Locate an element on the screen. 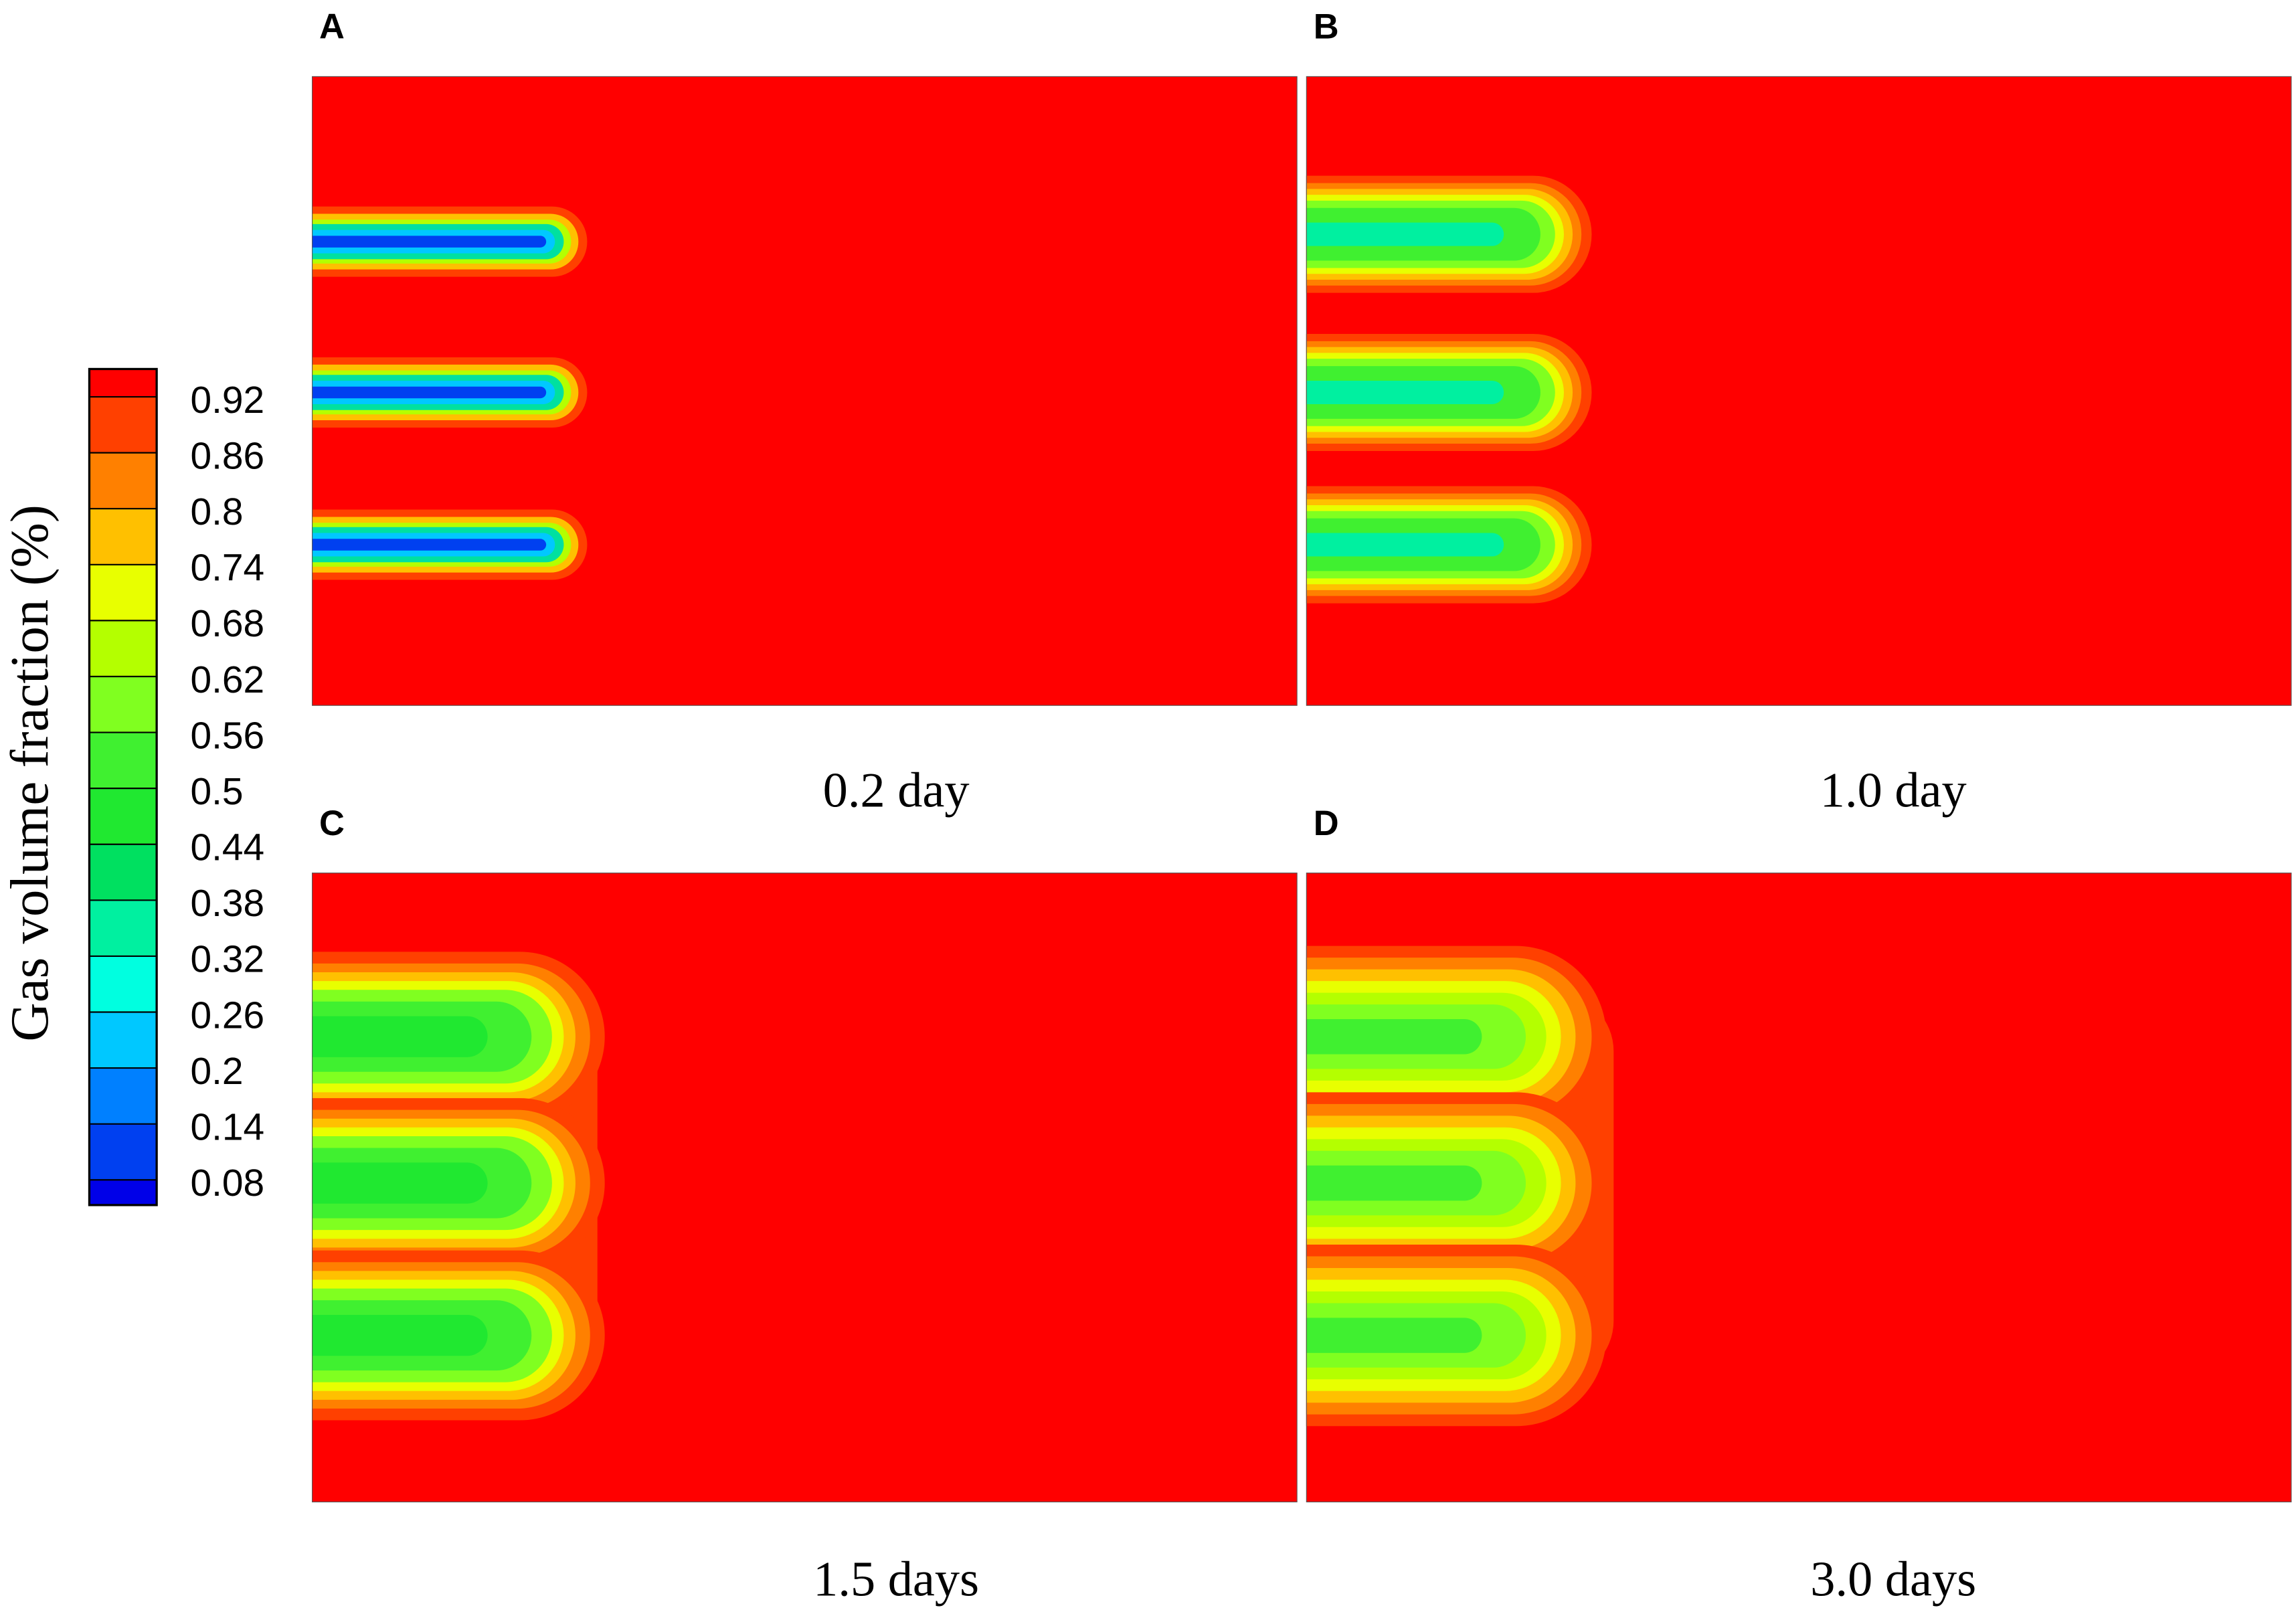  colorbar-tick-label: 0.44 is located at coordinates (227, 847).